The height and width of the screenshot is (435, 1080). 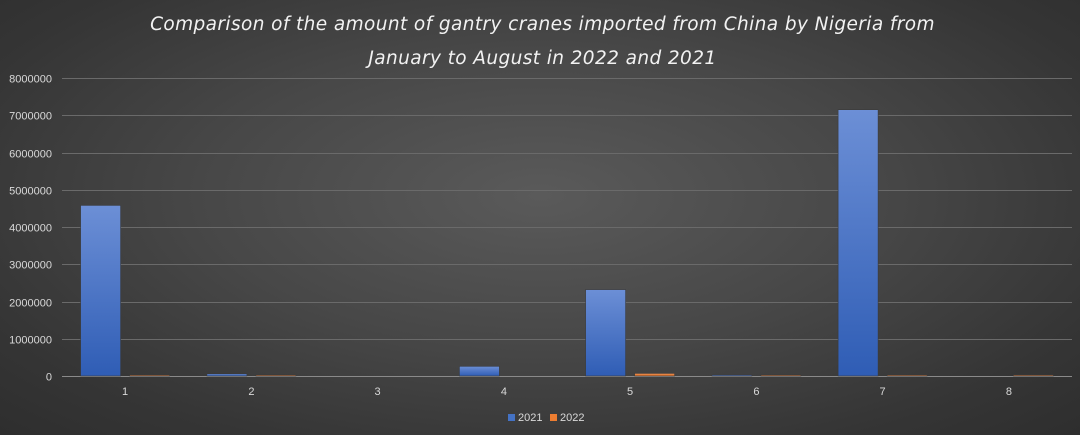 What do you see at coordinates (30, 266) in the screenshot?
I see `y-tick-label: 3000000` at bounding box center [30, 266].